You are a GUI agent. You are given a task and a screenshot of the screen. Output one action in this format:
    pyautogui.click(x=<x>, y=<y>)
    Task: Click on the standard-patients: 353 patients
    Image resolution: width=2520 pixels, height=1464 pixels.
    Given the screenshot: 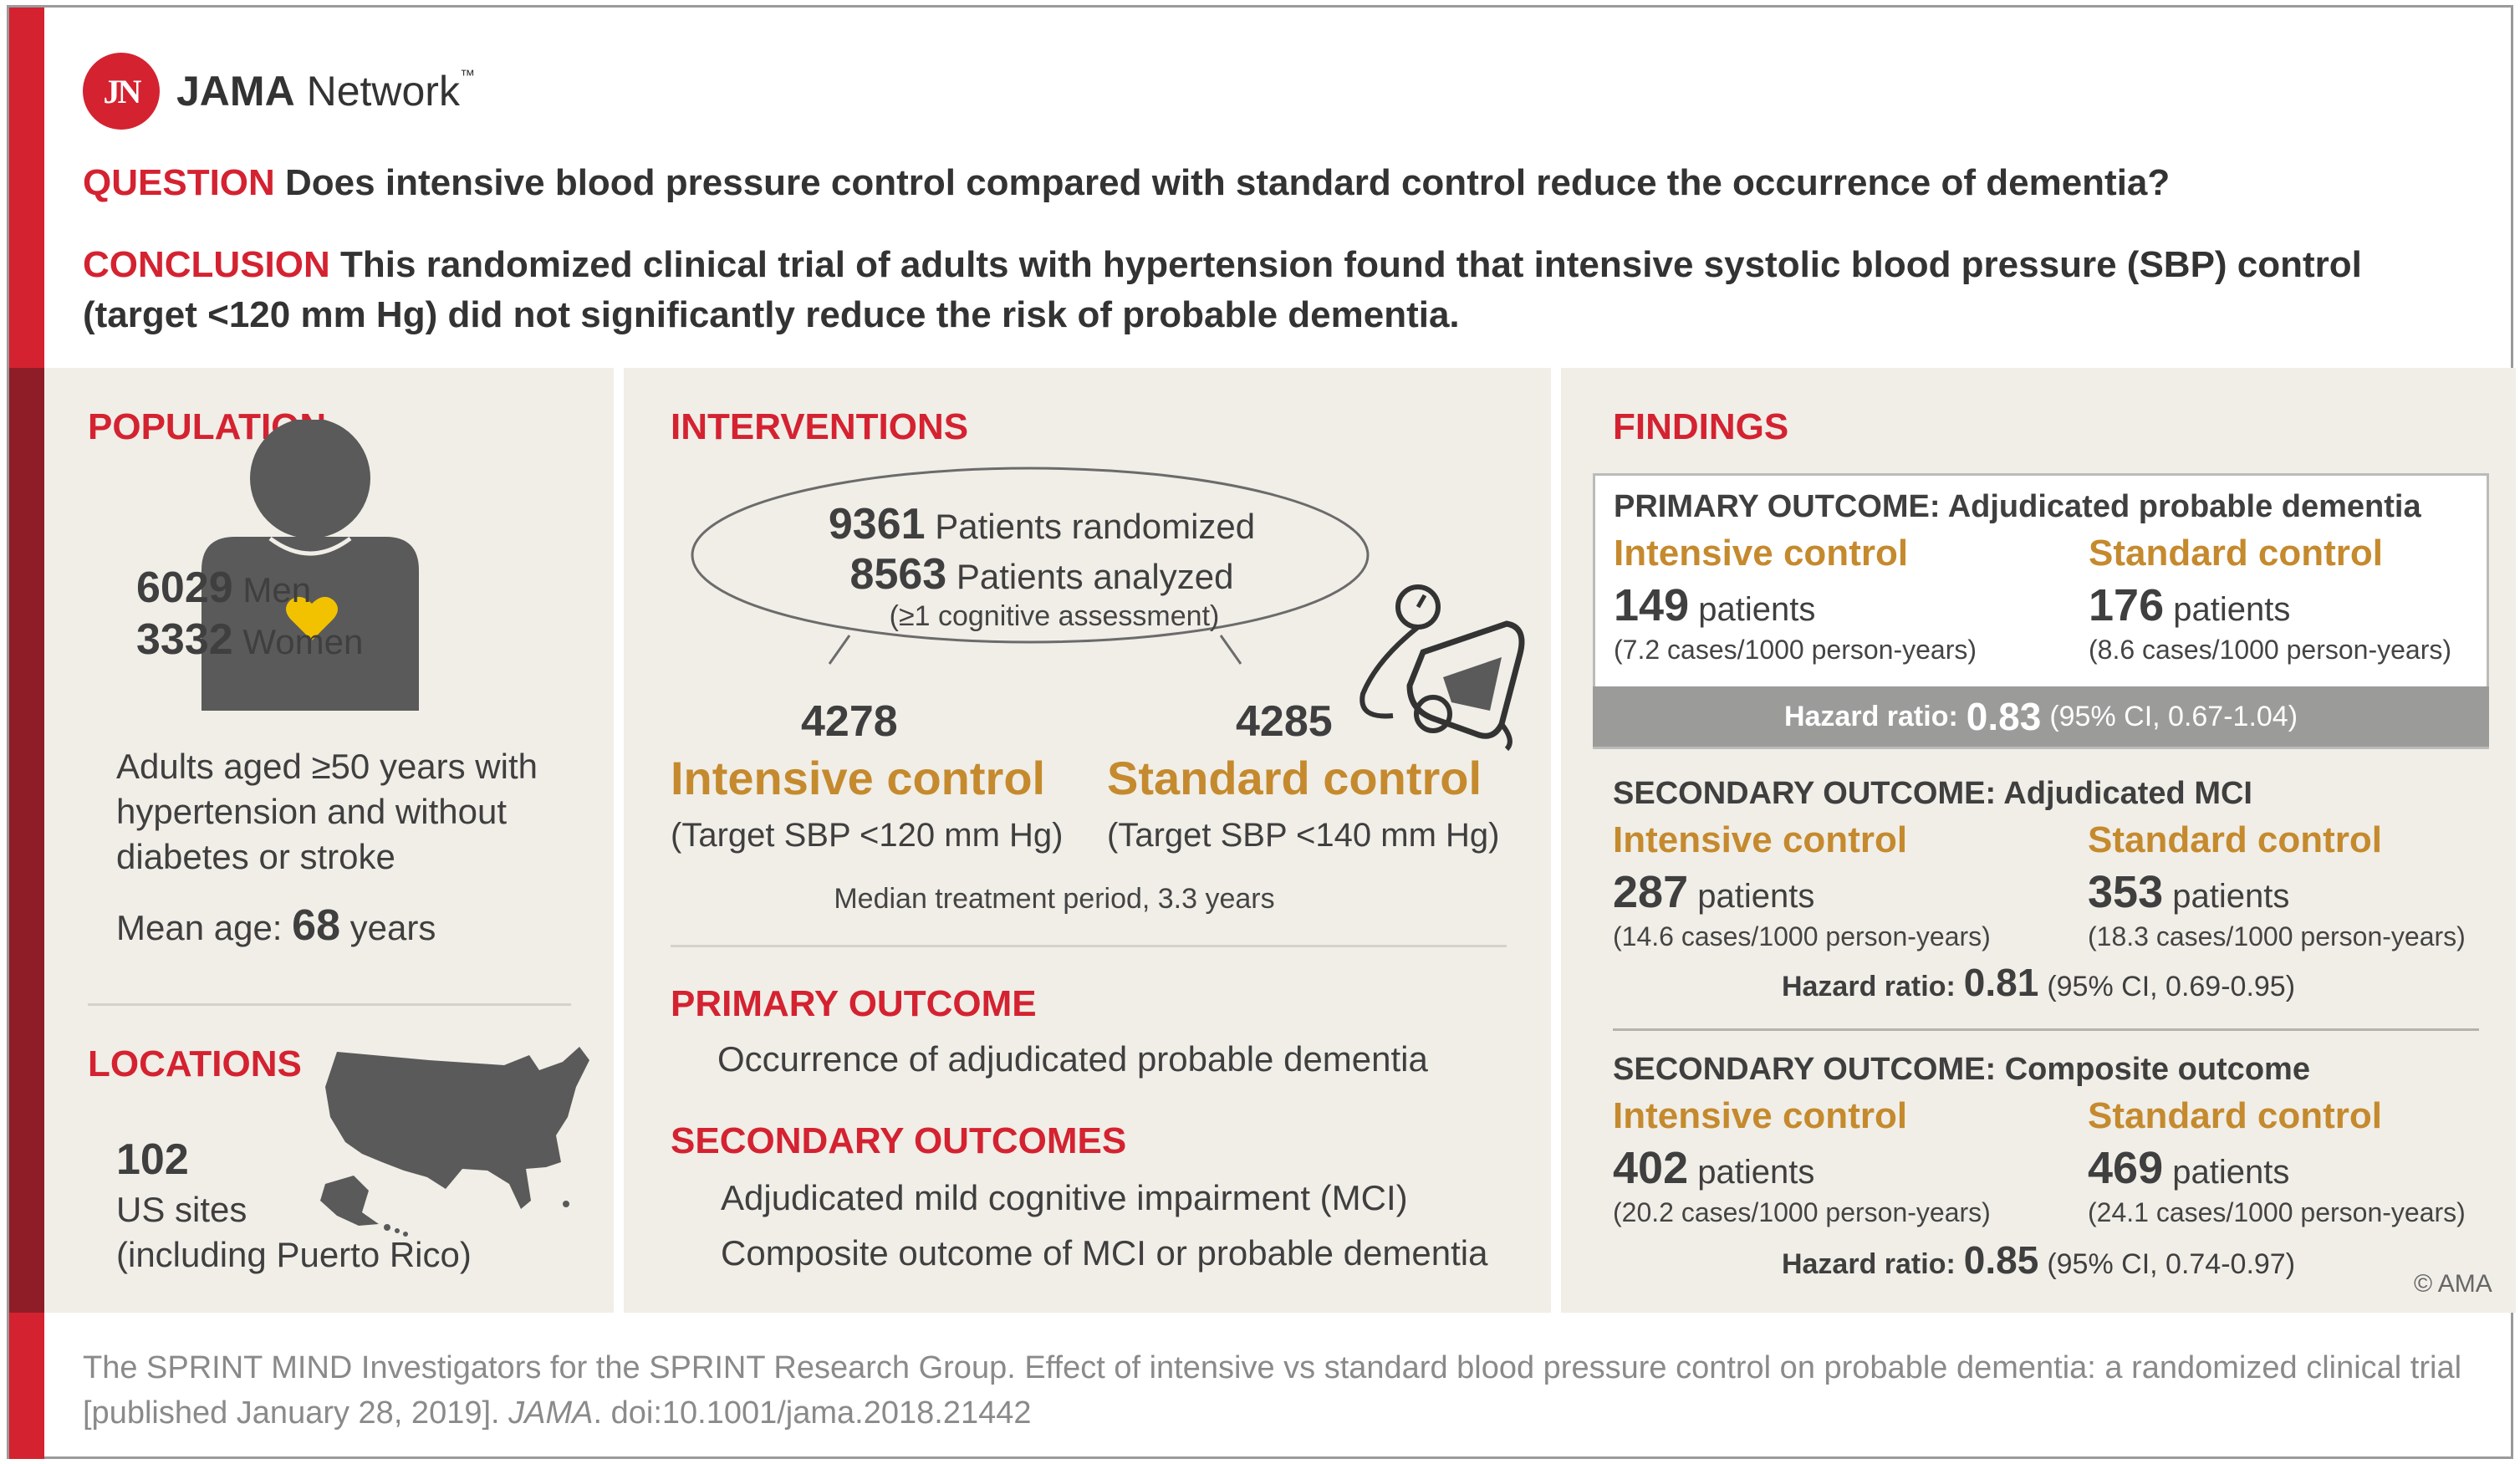 What is the action you would take?
    pyautogui.click(x=2277, y=892)
    